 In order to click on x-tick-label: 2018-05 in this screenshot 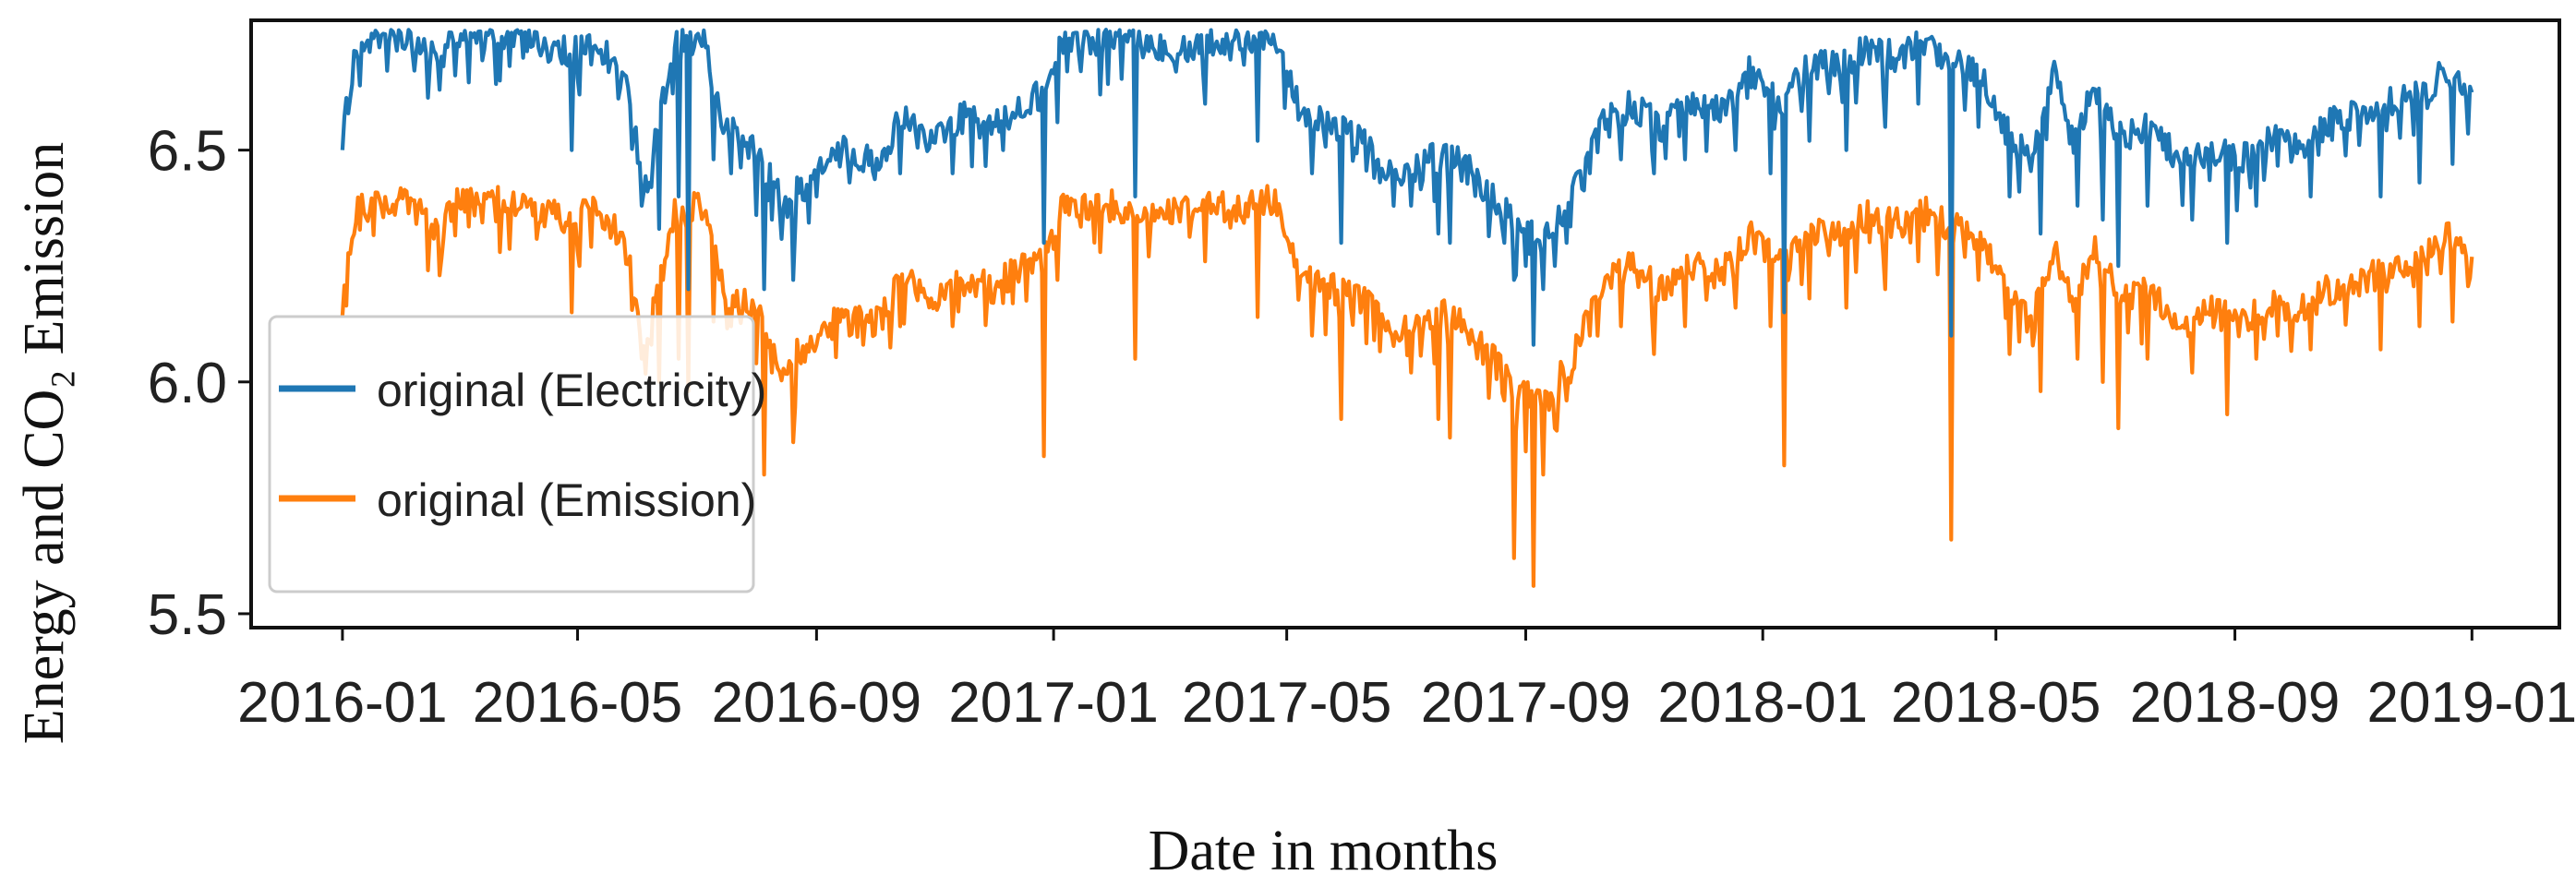, I will do `click(1996, 703)`.